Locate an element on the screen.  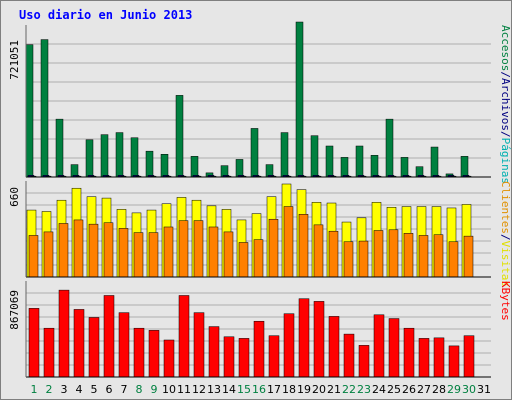
day-label-21: 21 is located at coordinates (334, 389).